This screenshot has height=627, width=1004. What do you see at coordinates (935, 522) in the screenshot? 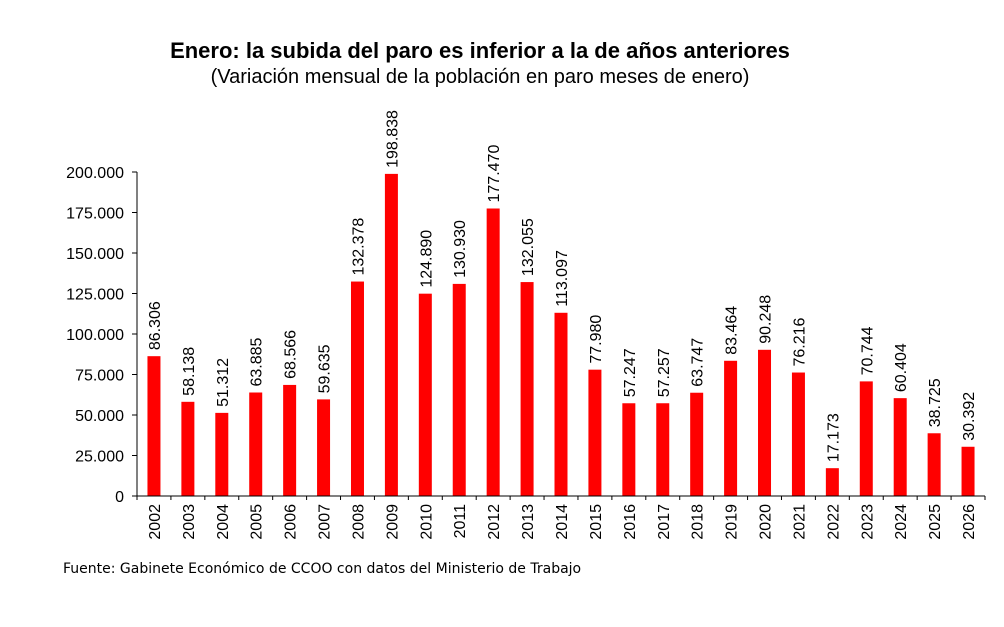
I see `x-tick-label-2025: 2025` at bounding box center [935, 522].